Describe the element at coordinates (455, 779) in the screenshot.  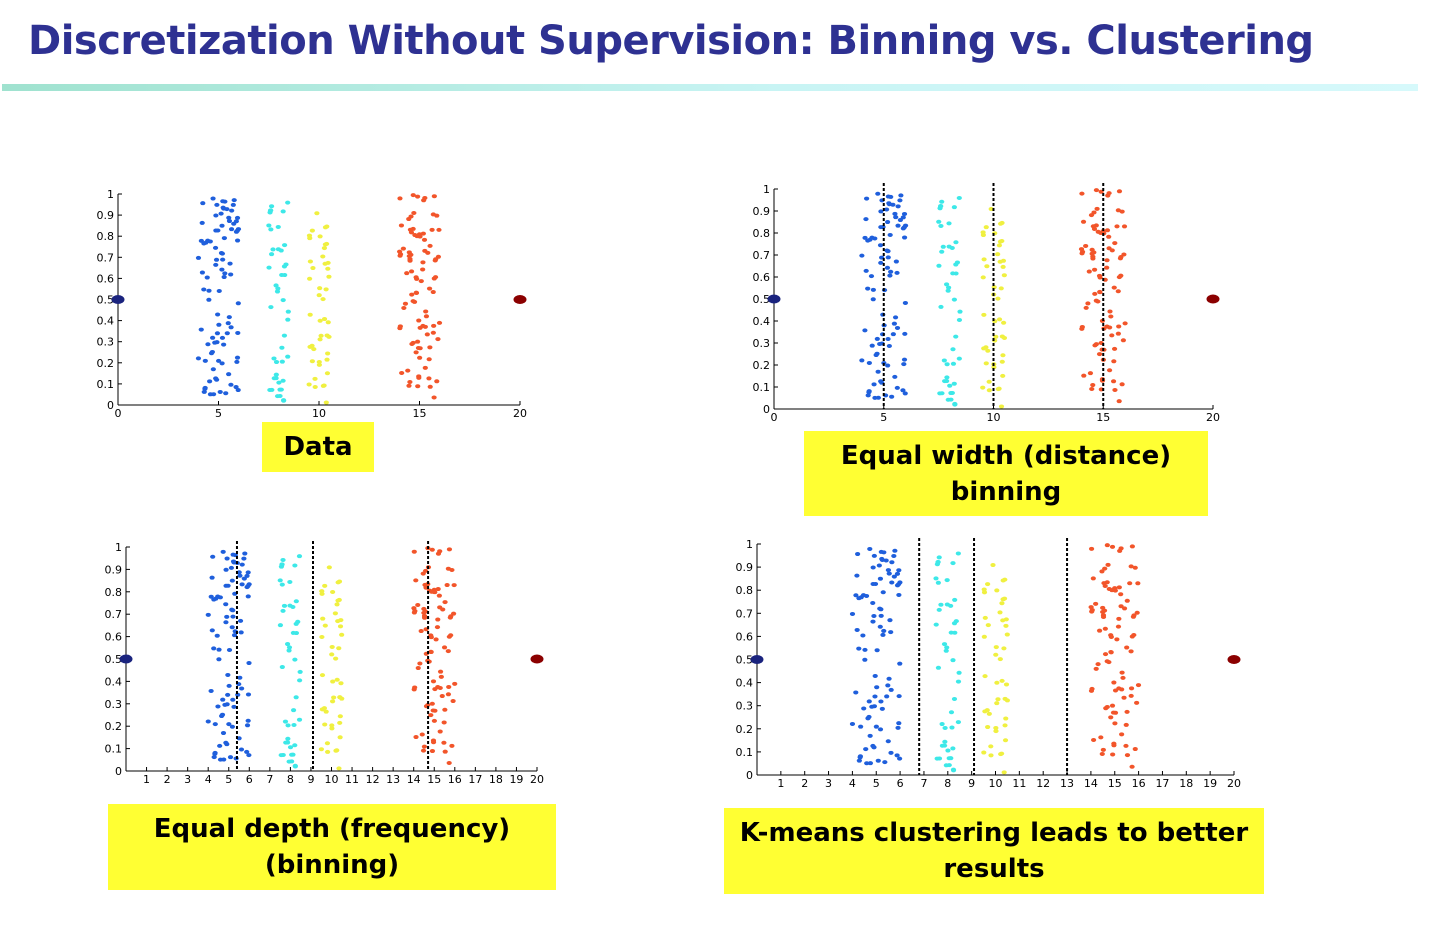
I see `x-tick-label: 16` at that location.